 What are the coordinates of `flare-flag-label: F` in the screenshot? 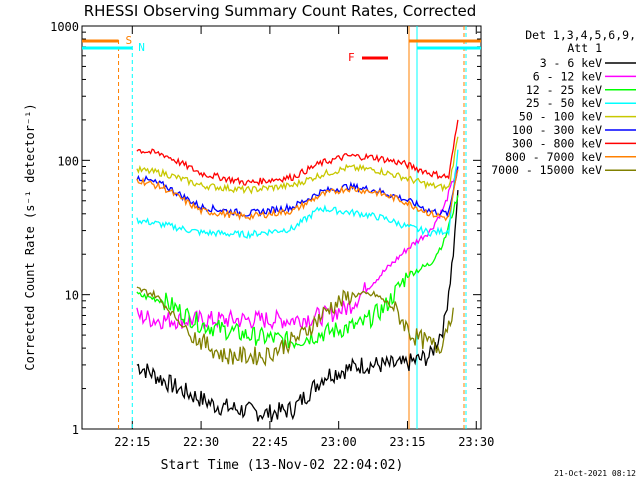 It's located at (351, 57).